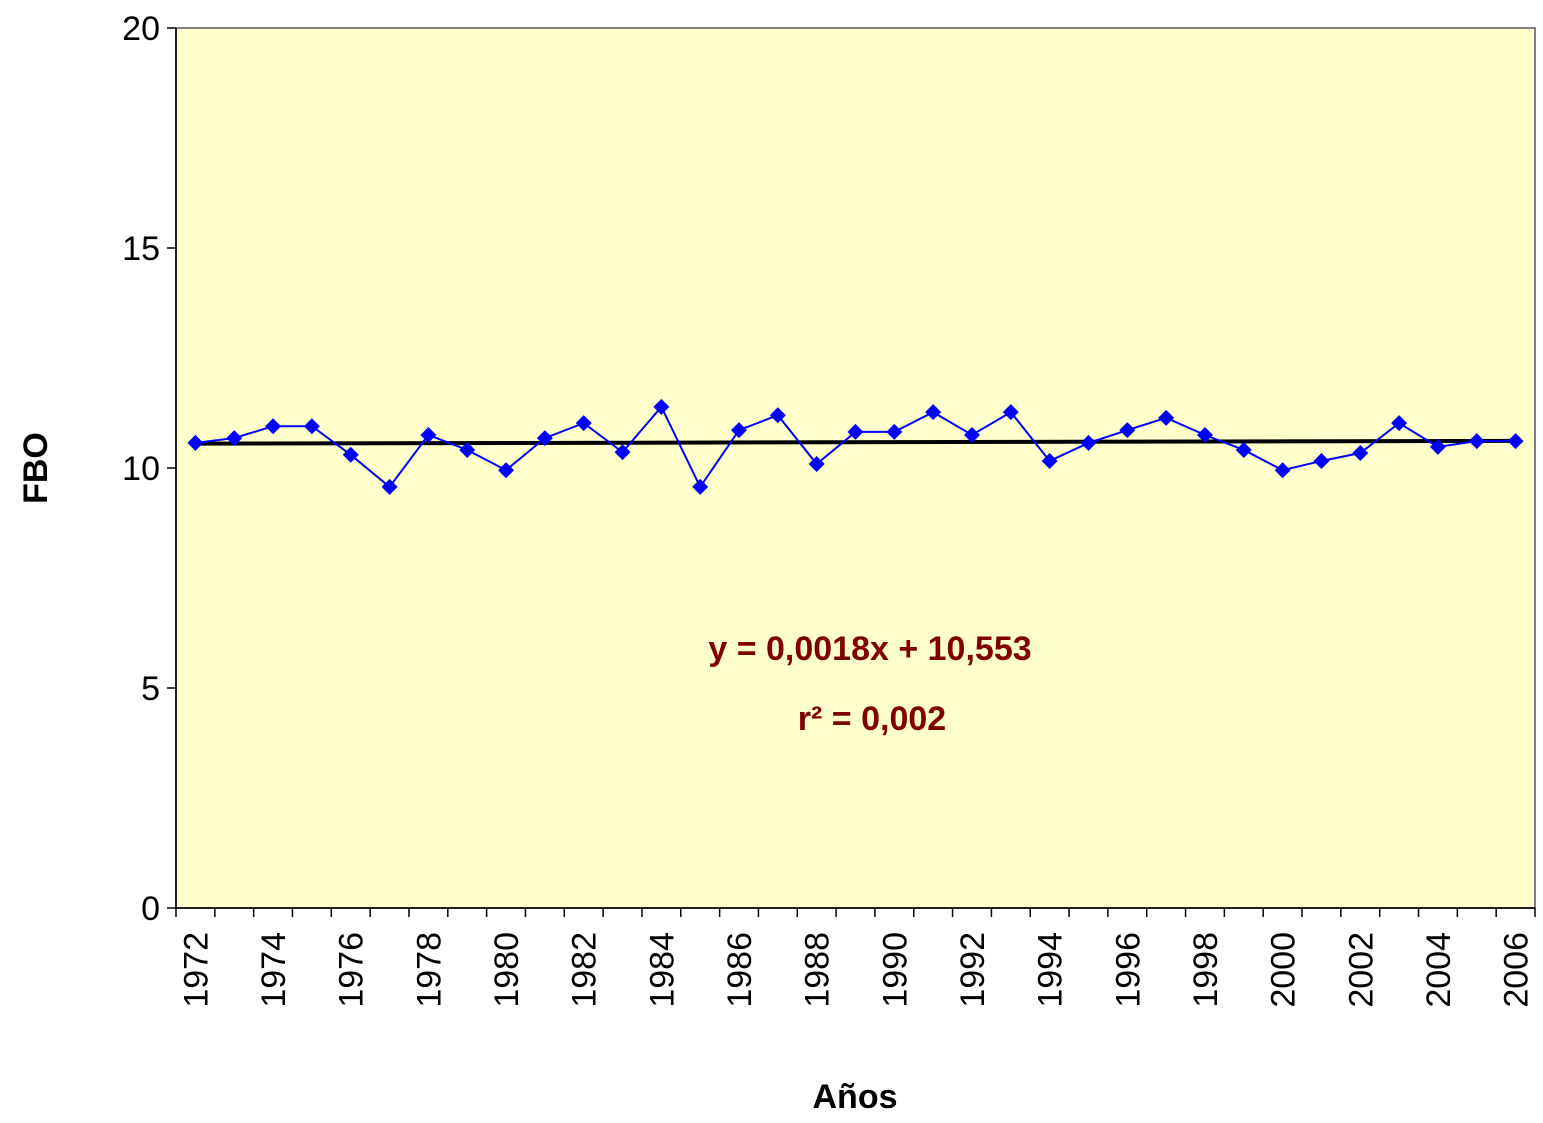 This screenshot has height=1123, width=1543. What do you see at coordinates (818, 970) in the screenshot?
I see `x-tick-label: 1988` at bounding box center [818, 970].